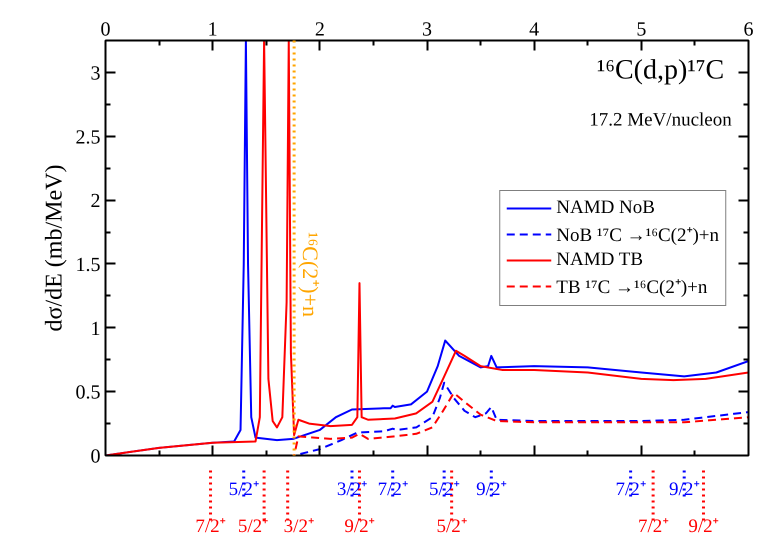  Describe the element at coordinates (95, 457) in the screenshot. I see `y-tick-label: 0` at that location.